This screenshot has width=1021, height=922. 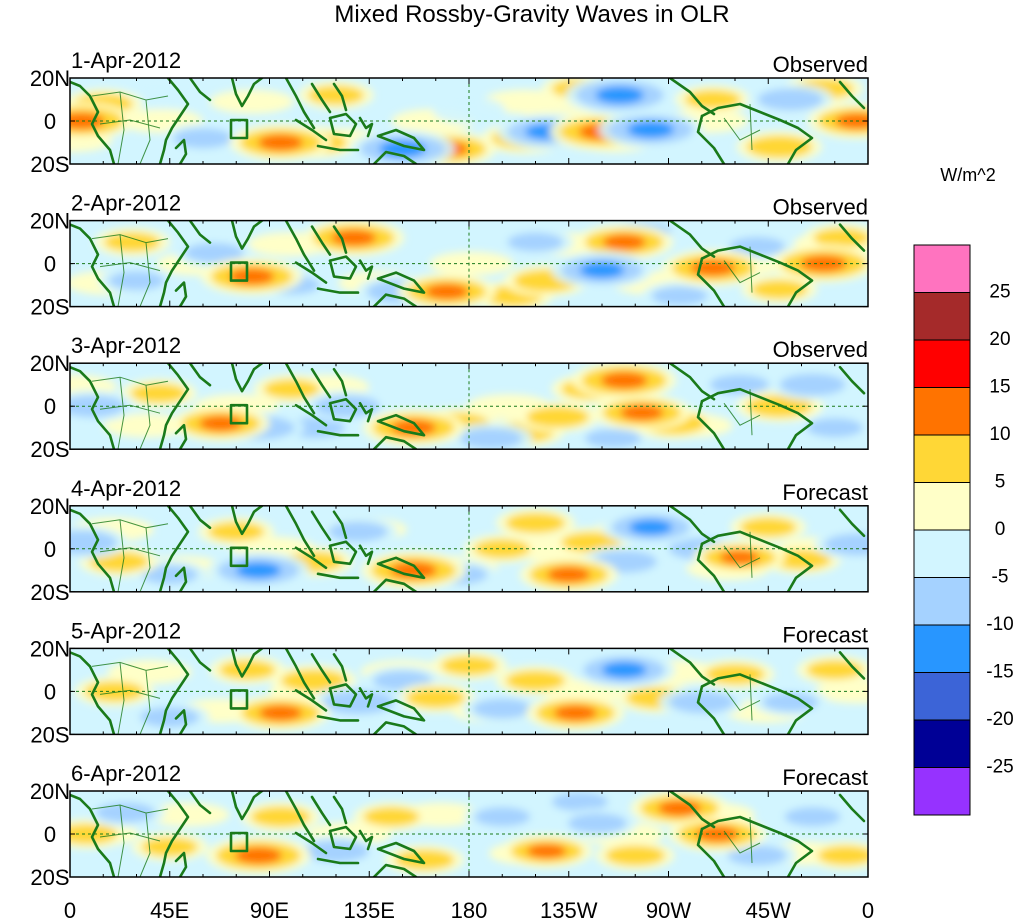 I want to click on colorbar: W/m^2 25 20 15 10 5 0 -5 -10 -15 -20 -25, so click(x=963, y=490).